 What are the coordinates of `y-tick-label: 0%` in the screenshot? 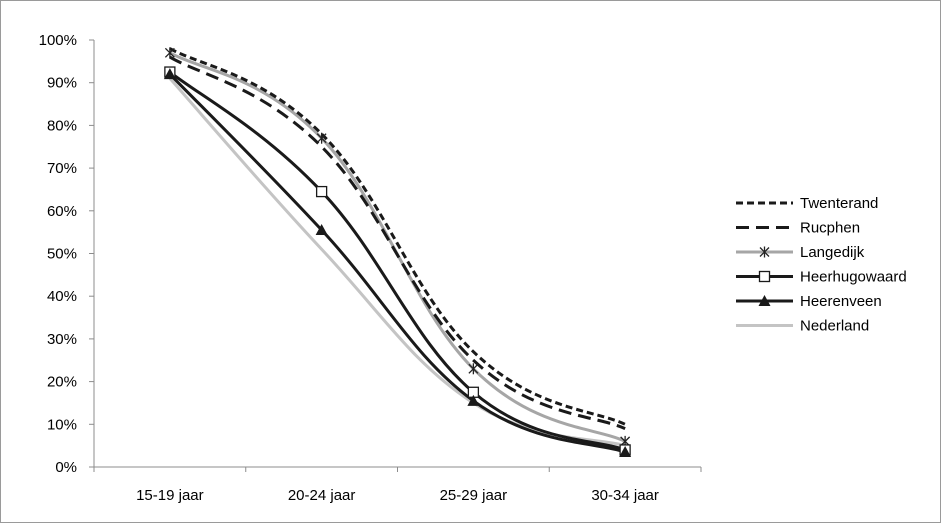 It's located at (66, 467).